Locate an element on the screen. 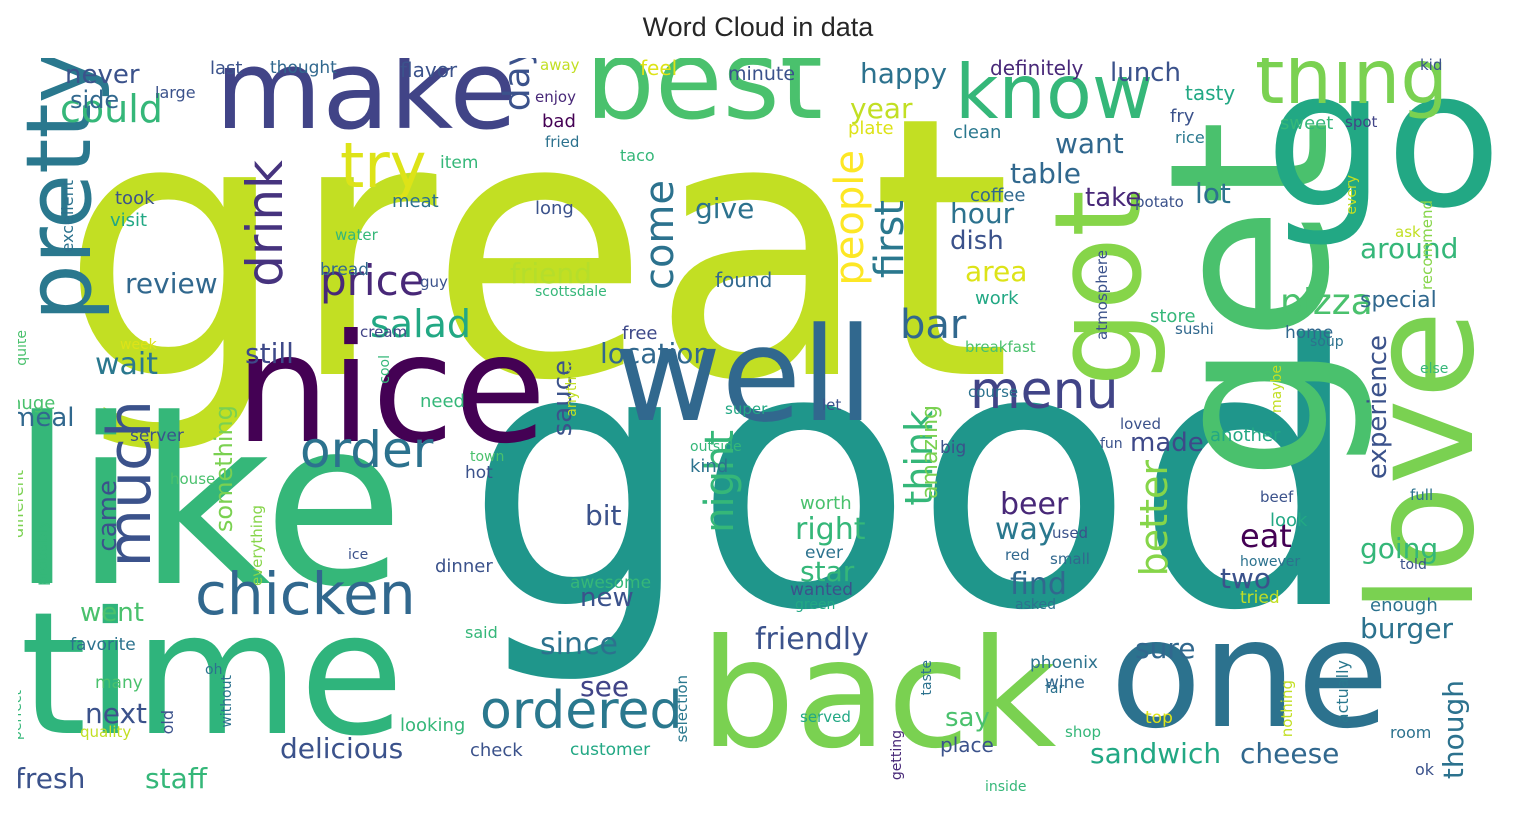 This screenshot has width=1516, height=816. word-taste: taste is located at coordinates (927, 678).